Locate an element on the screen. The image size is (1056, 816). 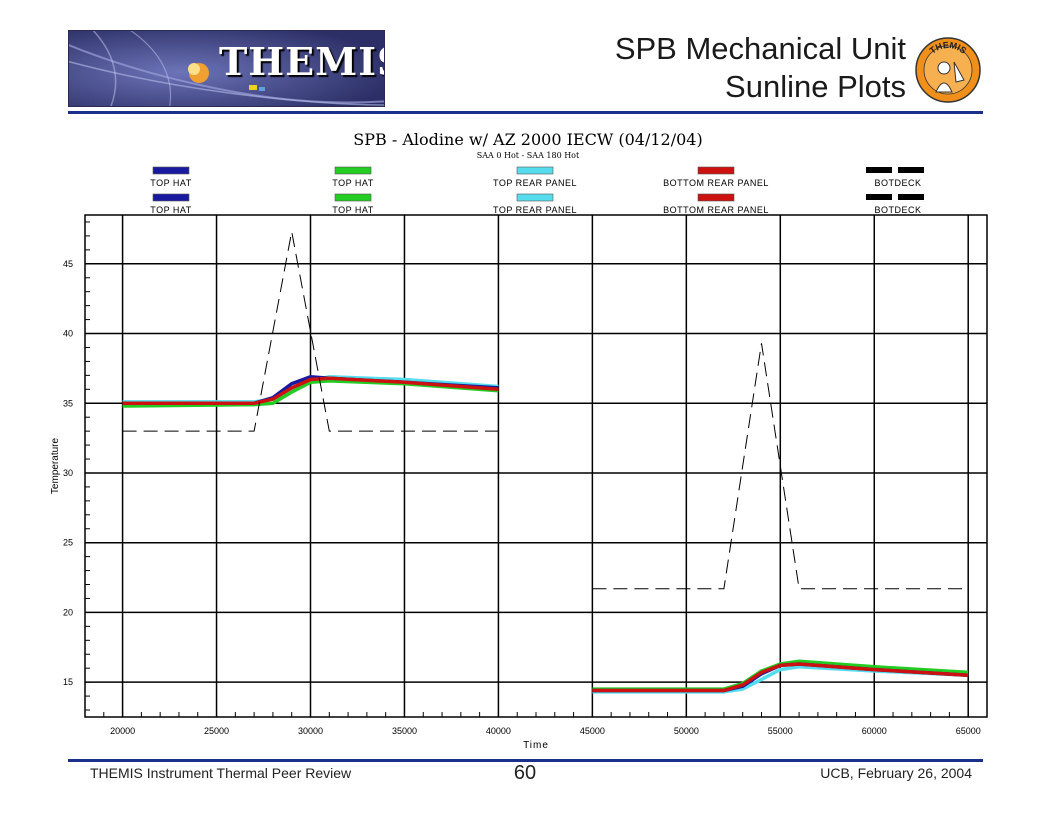
y-axis-label: Temperature is located at coordinates (55, 465).